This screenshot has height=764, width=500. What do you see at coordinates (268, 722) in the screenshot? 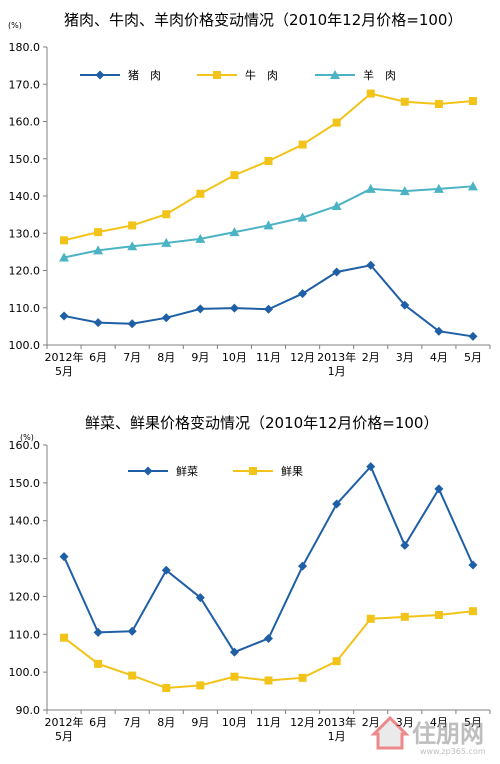
I see `x-tick-label: 11月` at bounding box center [268, 722].